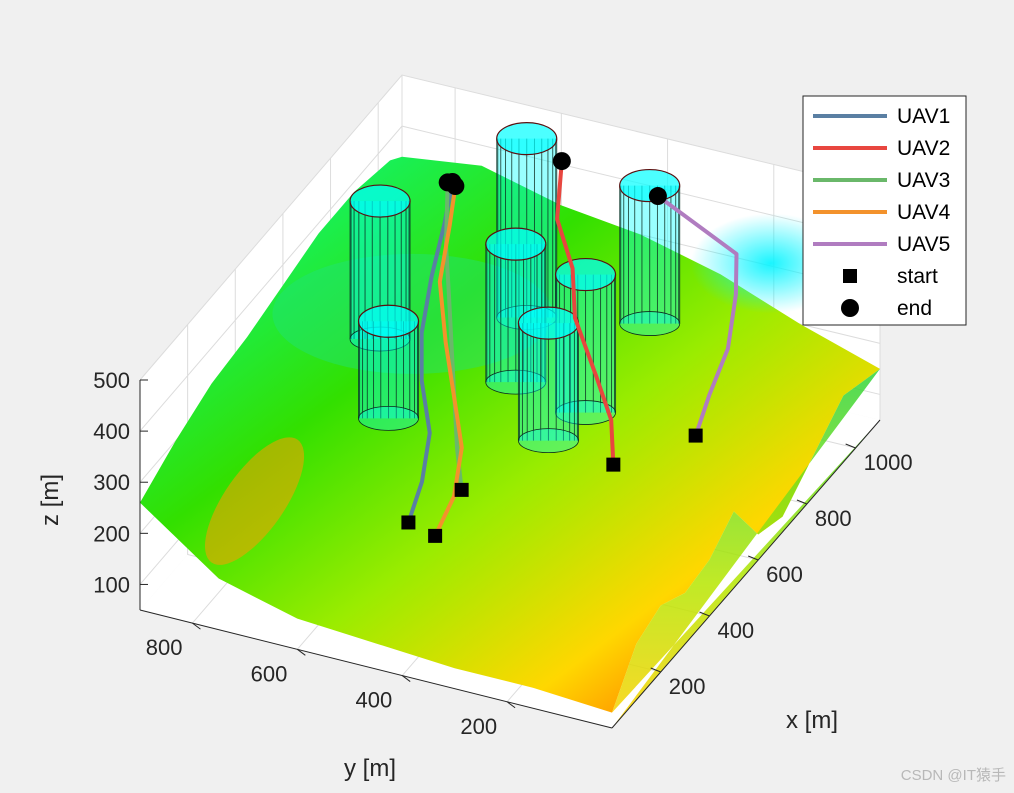 Image resolution: width=1014 pixels, height=793 pixels. Describe the element at coordinates (953, 775) in the screenshot. I see `watermark: CSDN @IT猿手` at that location.